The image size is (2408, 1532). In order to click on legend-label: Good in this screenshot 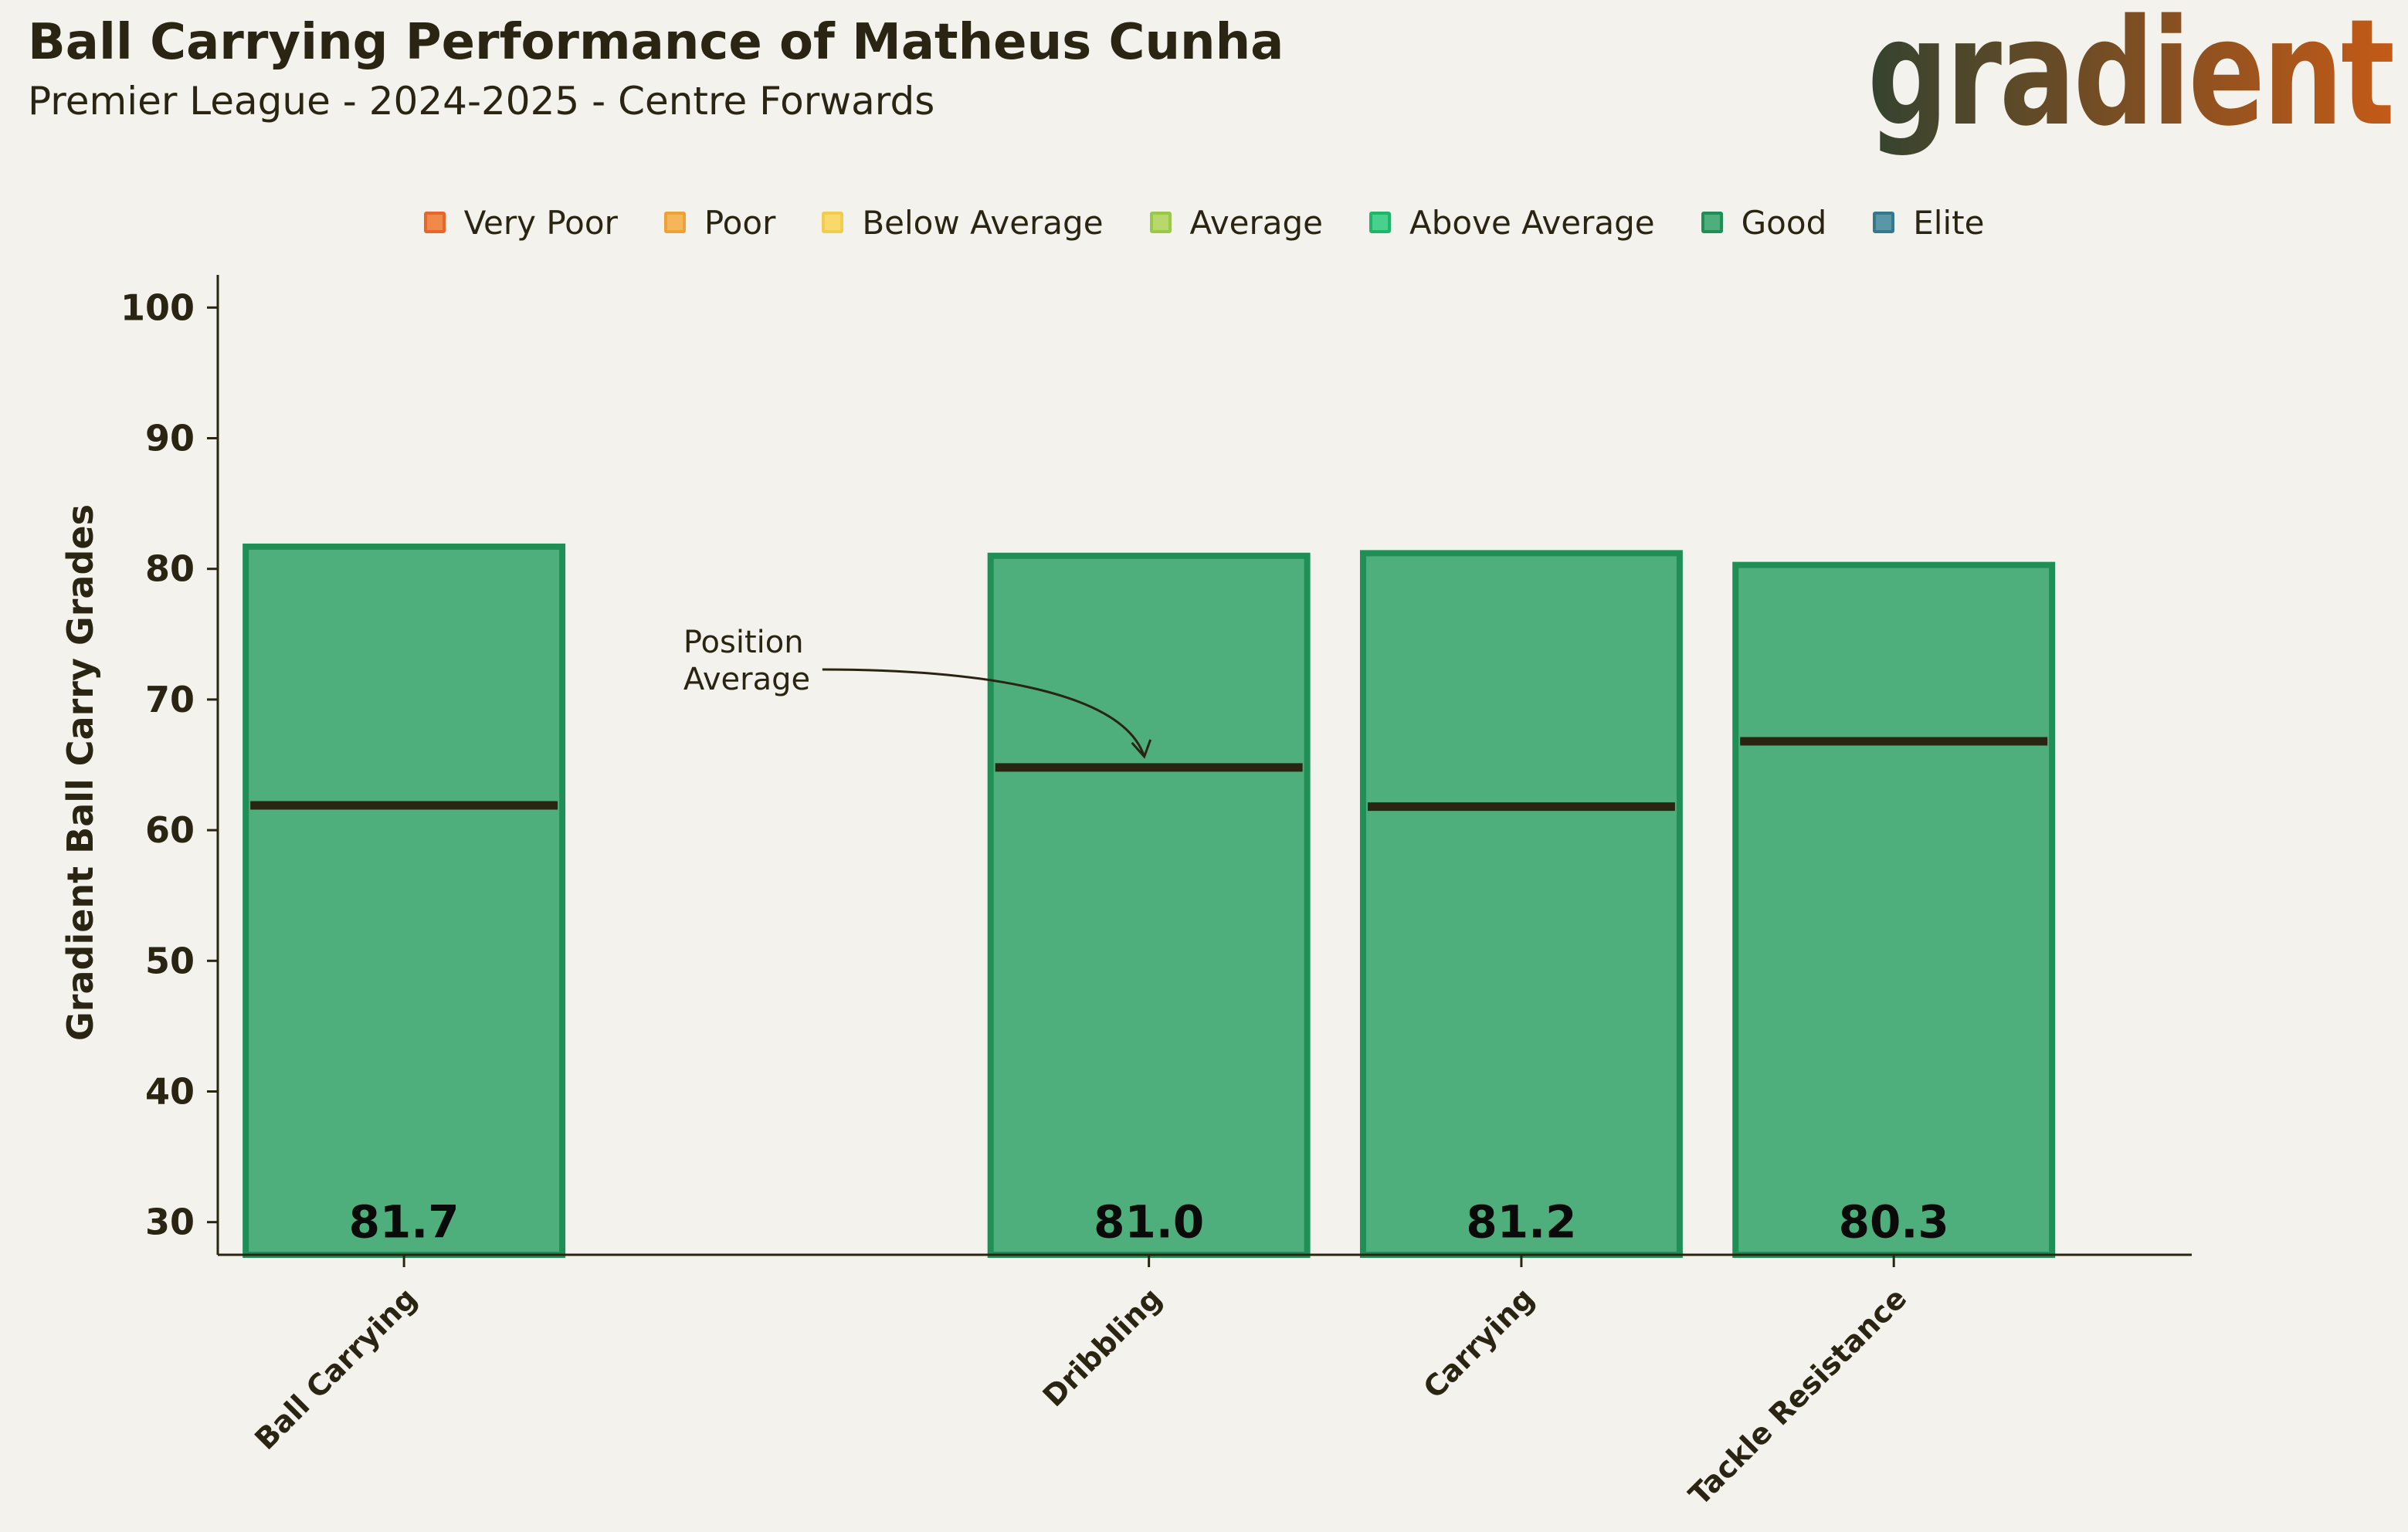, I will do `click(1784, 222)`.